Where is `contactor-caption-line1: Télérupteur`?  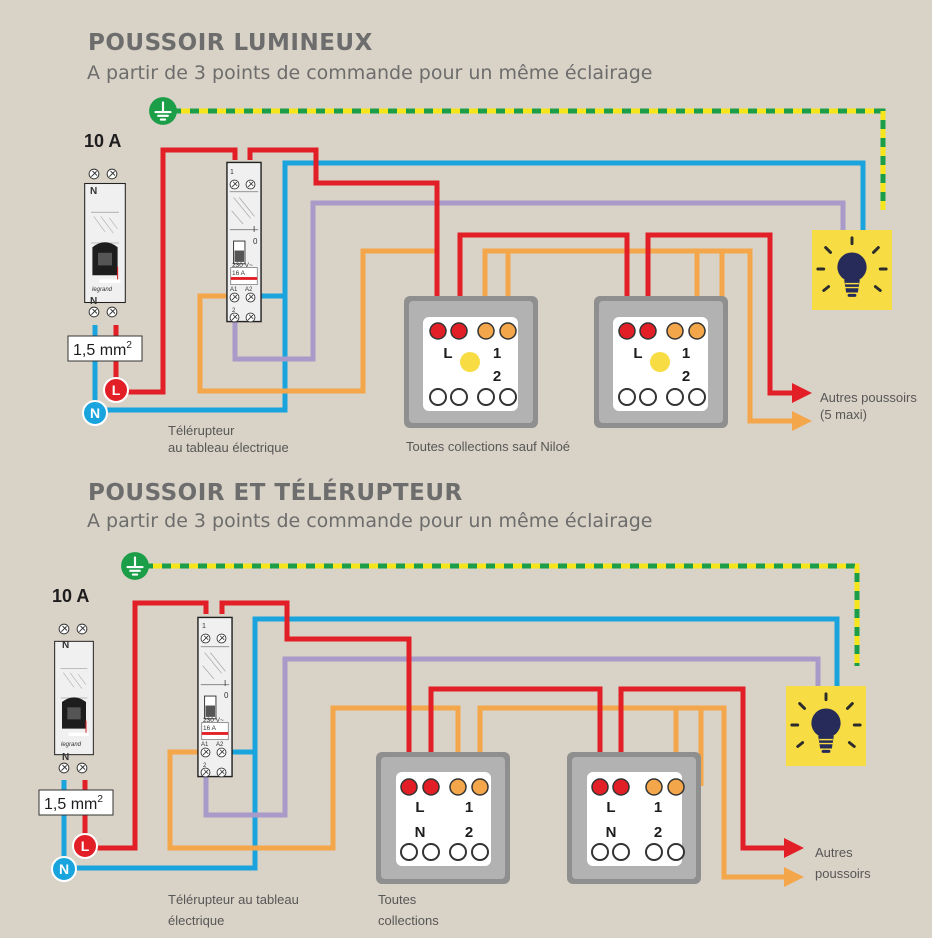 contactor-caption-line1: Télérupteur is located at coordinates (201, 430).